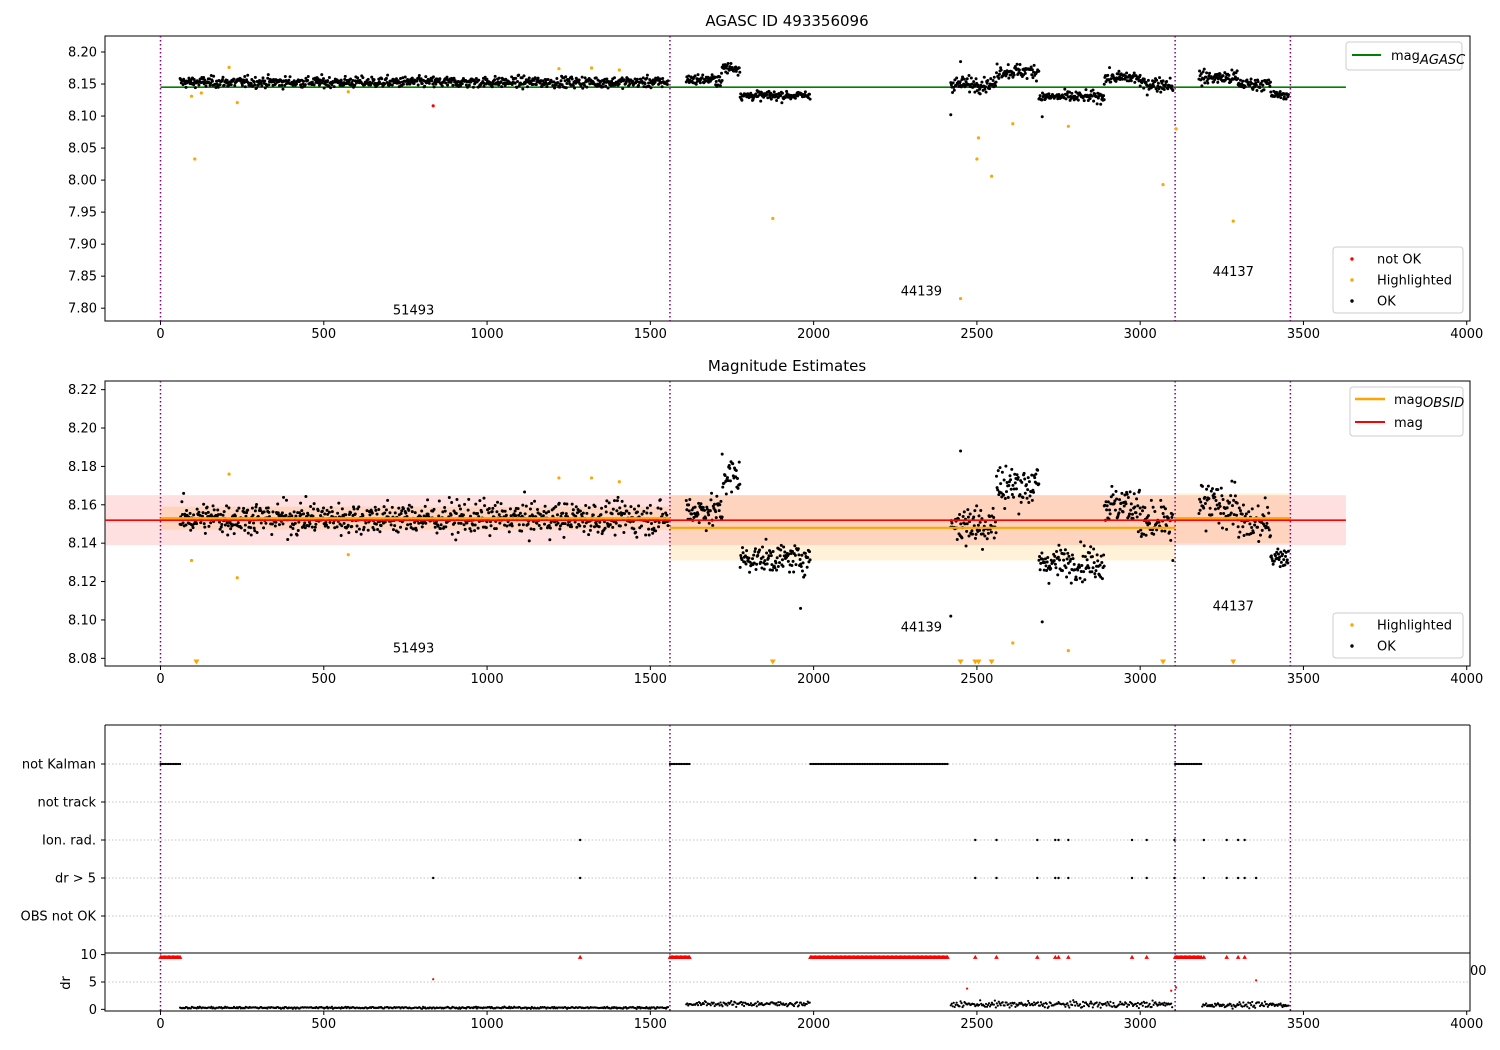 This screenshot has height=1050, width=1500. Describe the element at coordinates (1233, 662) in the screenshot. I see `off-scale-marker` at that location.